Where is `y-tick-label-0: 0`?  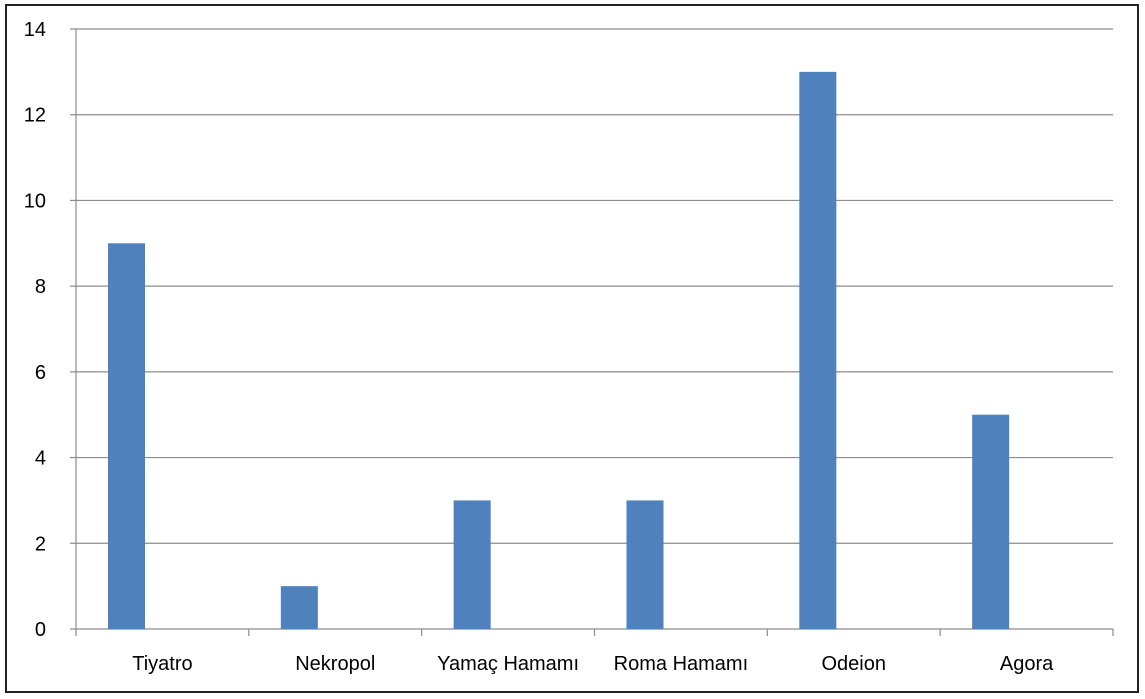 y-tick-label-0: 0 is located at coordinates (40, 630).